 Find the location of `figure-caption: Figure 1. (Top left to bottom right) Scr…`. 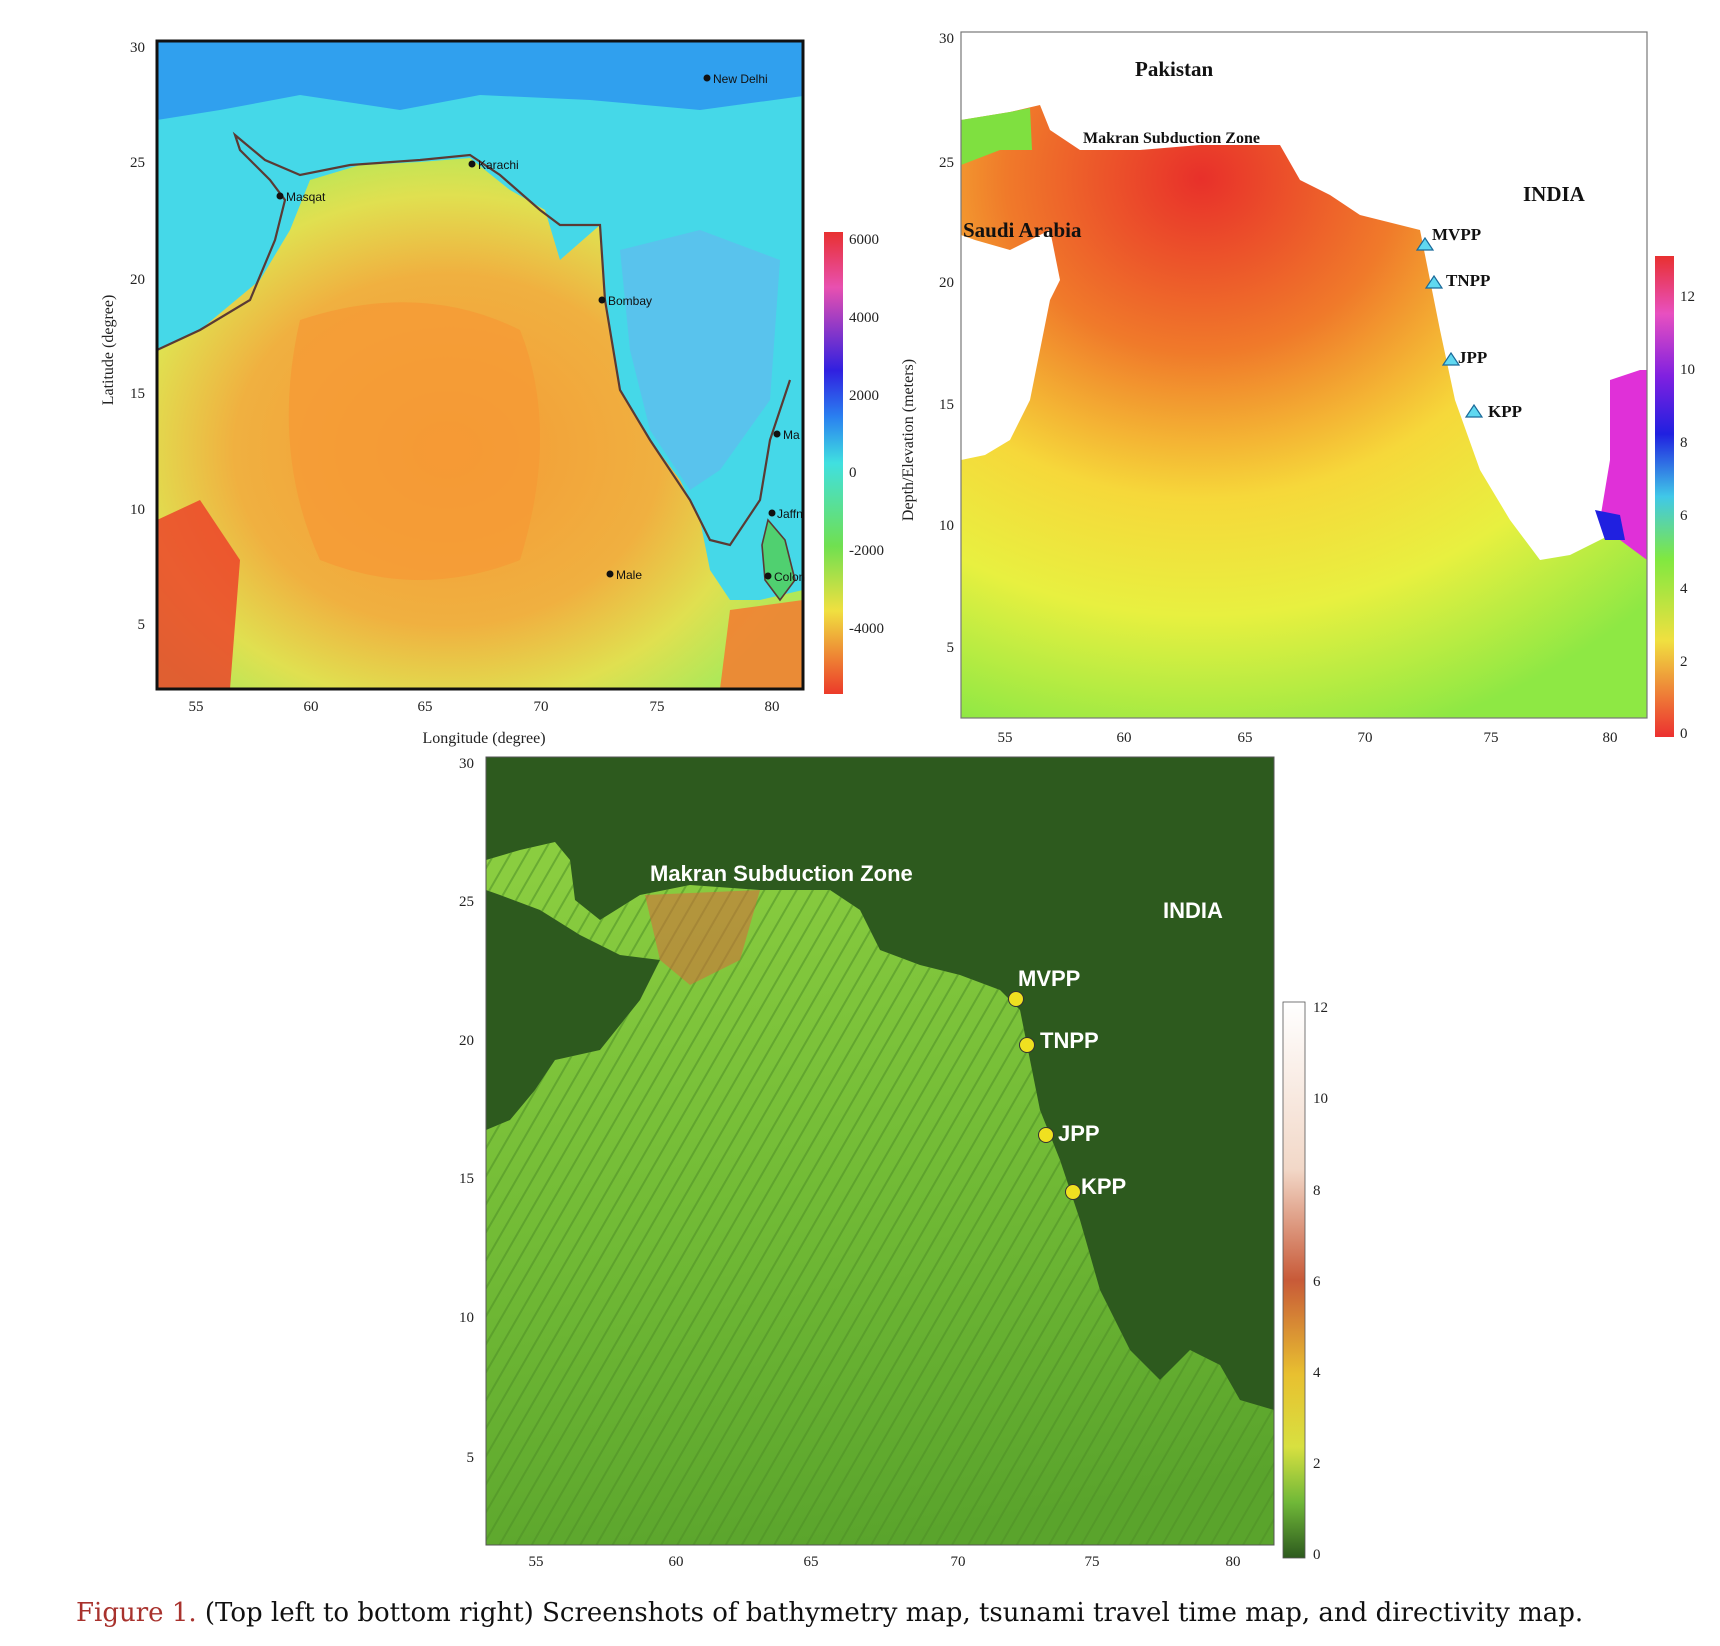

figure-caption: Figure 1. (Top left to bottom right) Scr… is located at coordinates (829, 1613).